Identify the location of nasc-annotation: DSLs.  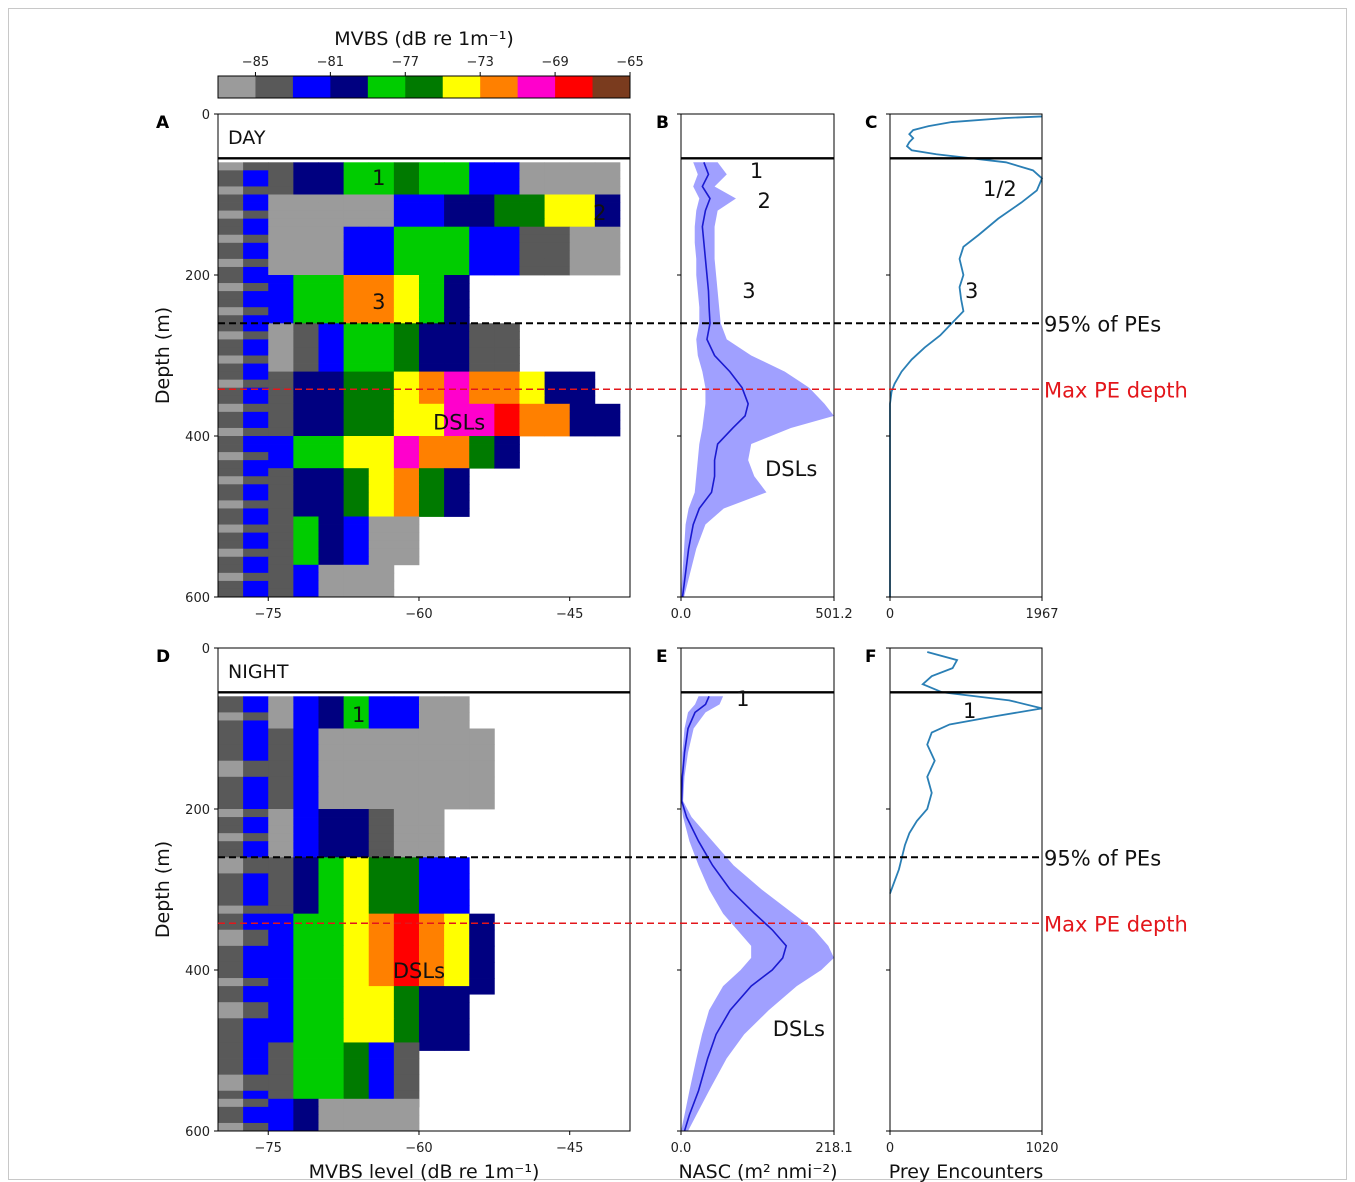
(799, 1029).